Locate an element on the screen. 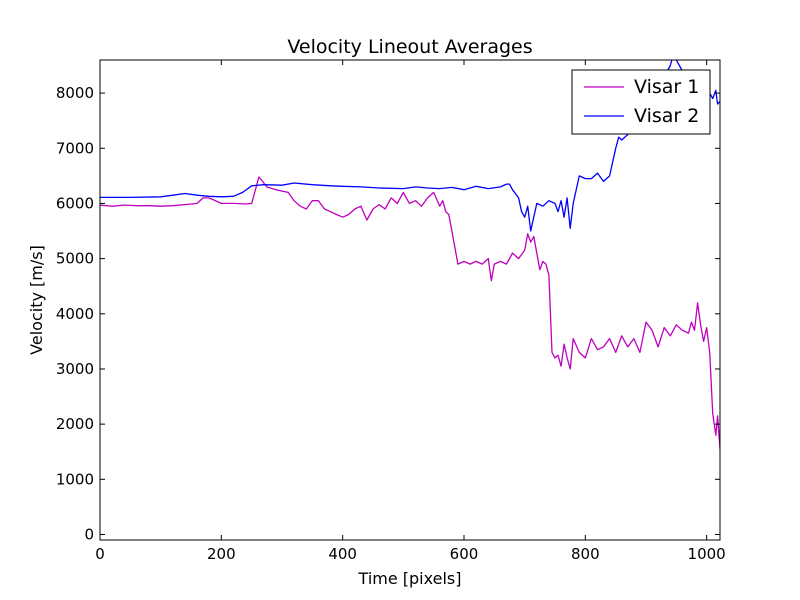  y-tick-label-7000: 7000 is located at coordinates (75, 148).